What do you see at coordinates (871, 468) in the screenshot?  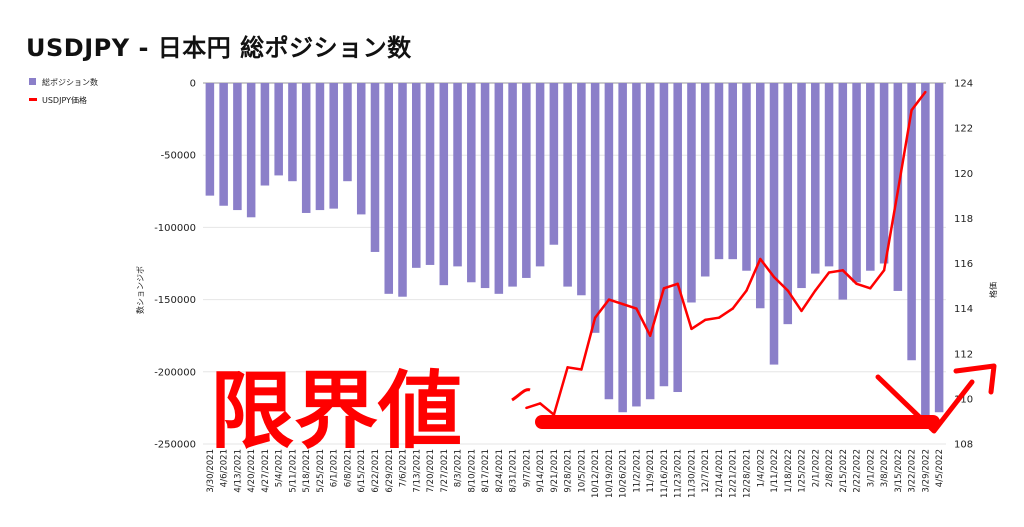 I see `x-tick-label: 3/1/2022` at bounding box center [871, 468].